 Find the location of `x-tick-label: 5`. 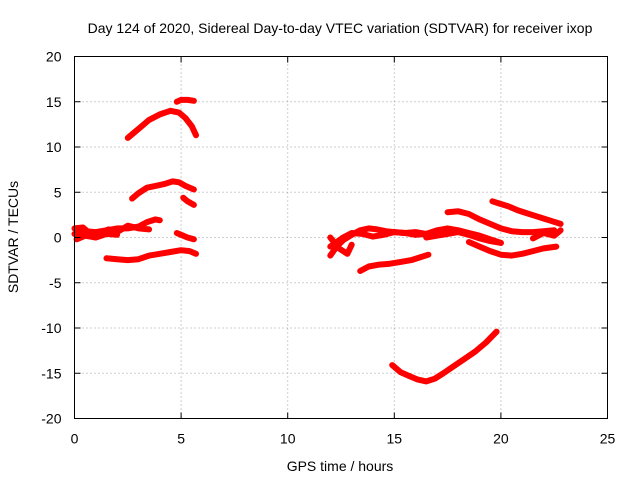

x-tick-label: 5 is located at coordinates (181, 439).